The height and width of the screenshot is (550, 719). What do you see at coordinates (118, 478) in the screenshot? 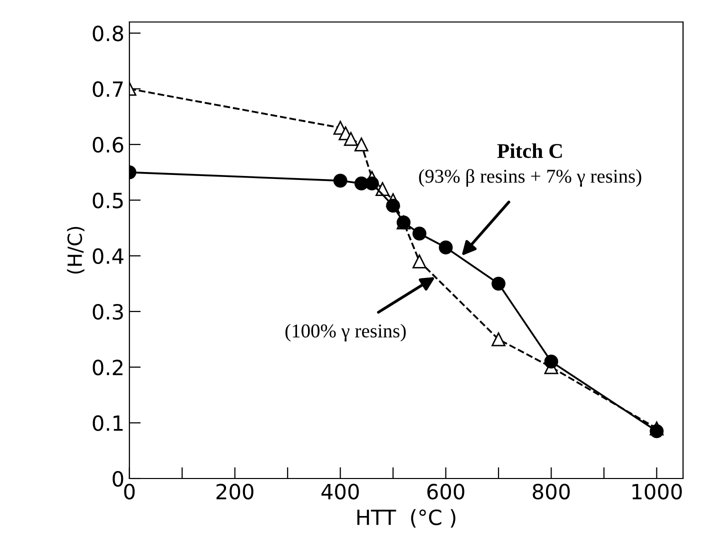
I see `y-tick-label: 0` at bounding box center [118, 478].